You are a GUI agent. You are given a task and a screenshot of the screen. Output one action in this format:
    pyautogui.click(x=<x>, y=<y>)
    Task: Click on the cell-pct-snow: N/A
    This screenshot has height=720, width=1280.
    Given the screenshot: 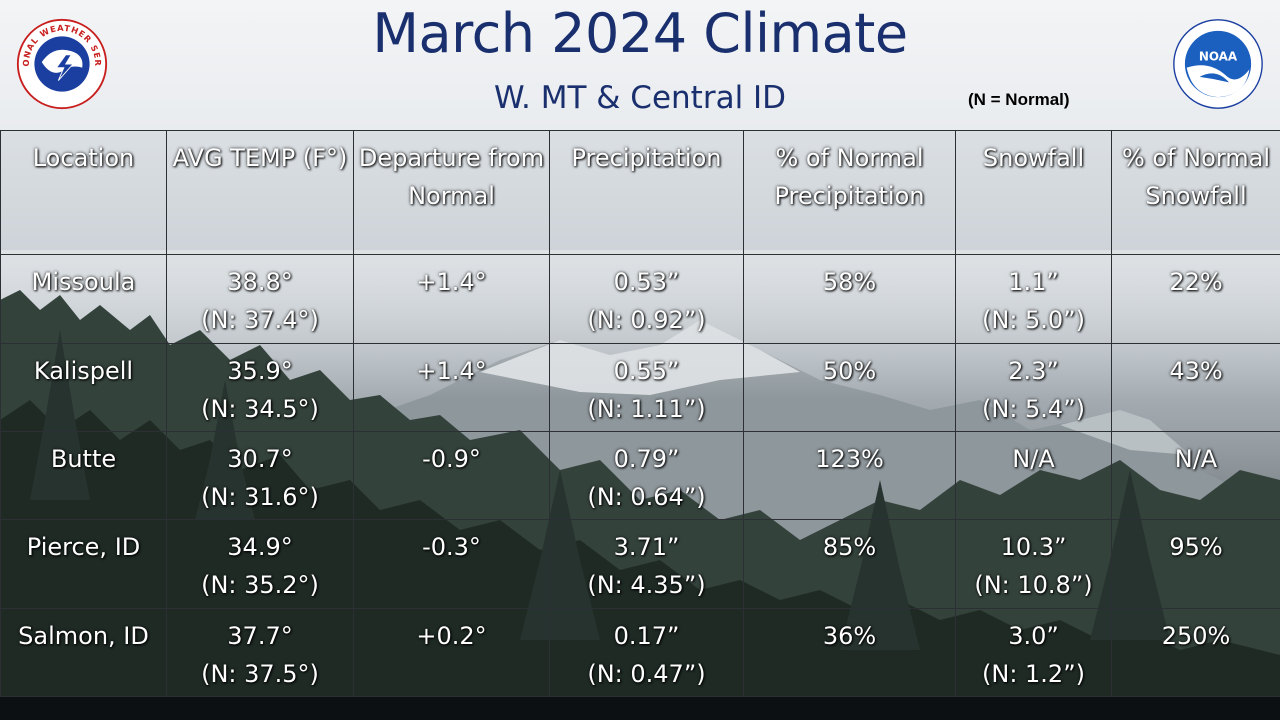 What is the action you would take?
    pyautogui.click(x=1195, y=476)
    